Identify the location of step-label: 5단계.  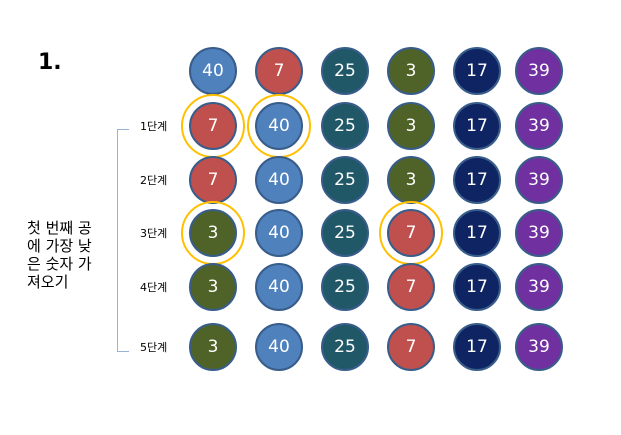
(154, 347).